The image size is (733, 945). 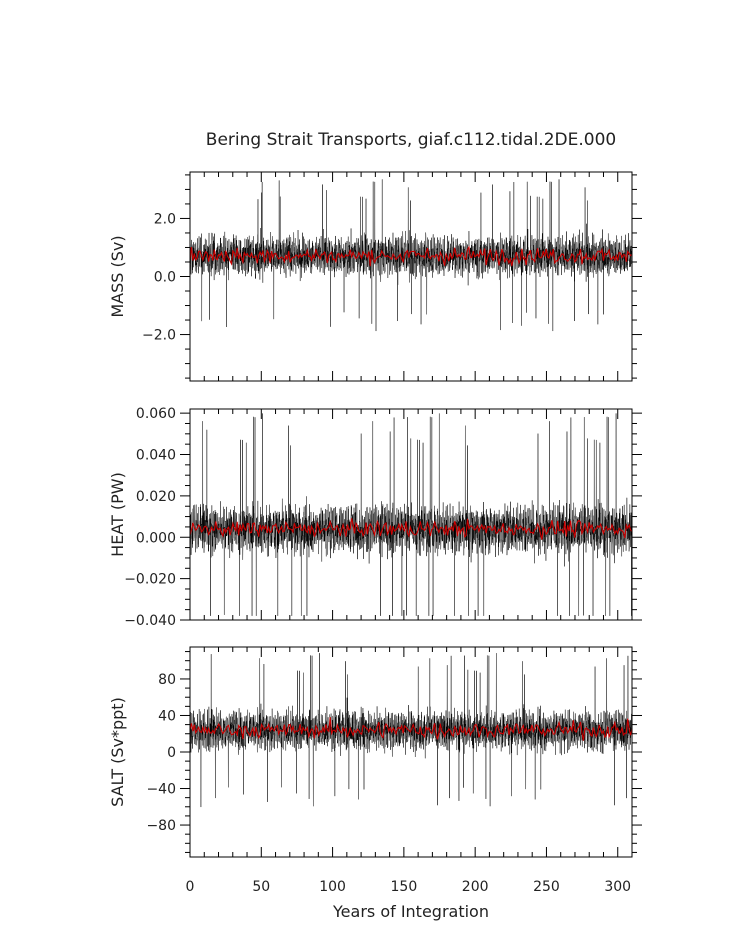 I want to click on salt-annual-mean-series-line, so click(x=411, y=729).